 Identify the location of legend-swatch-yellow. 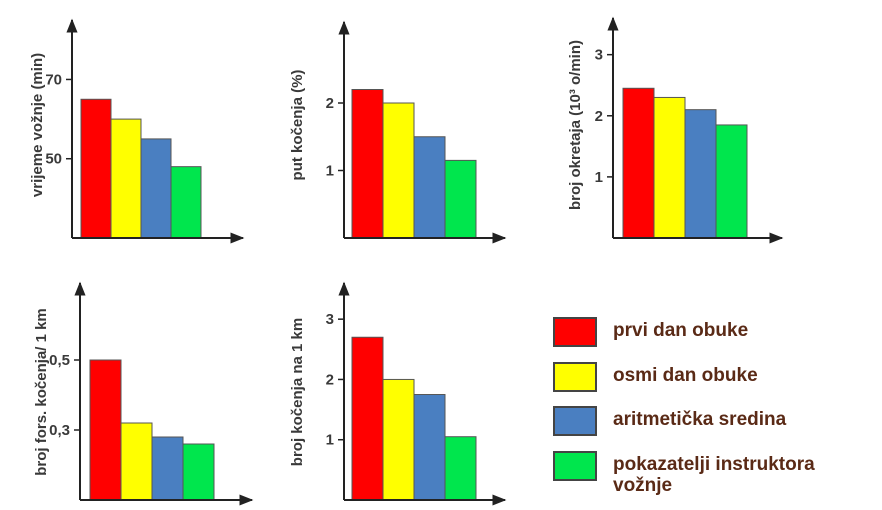
(575, 377).